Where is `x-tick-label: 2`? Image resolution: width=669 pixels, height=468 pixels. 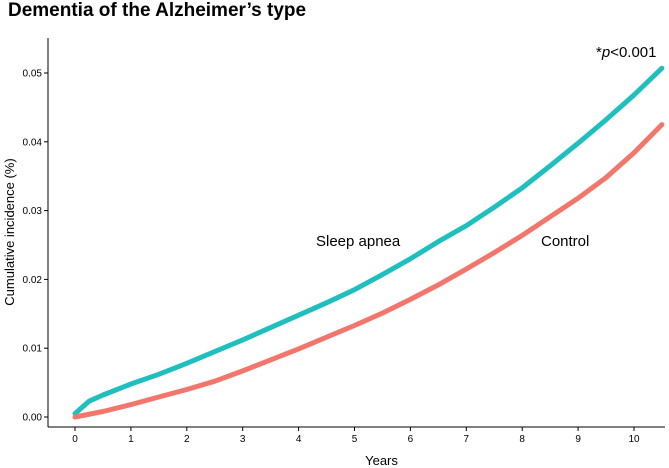 x-tick-label: 2 is located at coordinates (187, 439).